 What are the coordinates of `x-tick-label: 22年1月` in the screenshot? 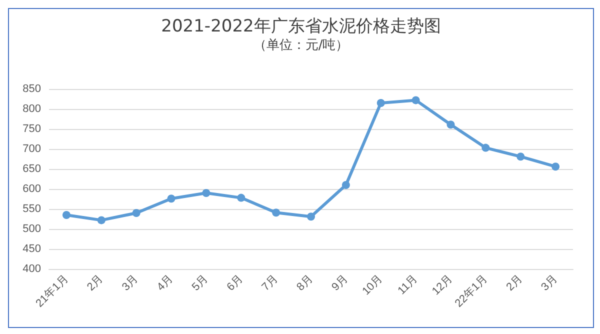 It's located at (471, 291).